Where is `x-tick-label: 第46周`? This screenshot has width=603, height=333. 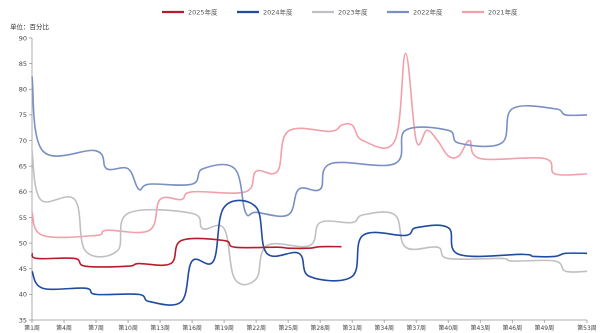 x-tick-label: 第46周 is located at coordinates (512, 328).